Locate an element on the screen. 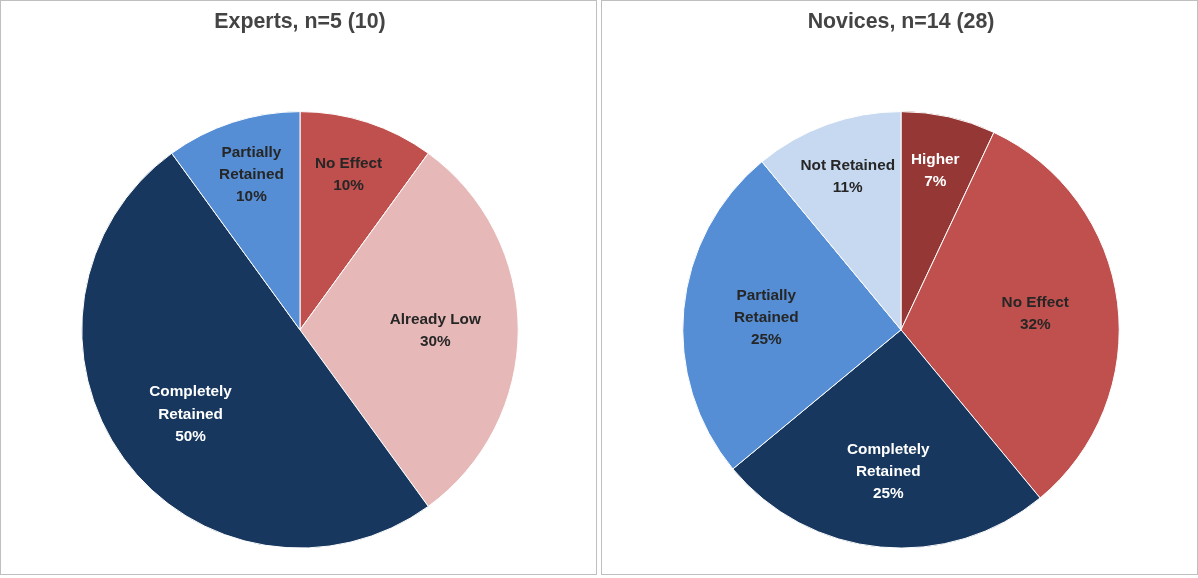 This screenshot has width=1198, height=578. data-label: 32% is located at coordinates (1035, 323).